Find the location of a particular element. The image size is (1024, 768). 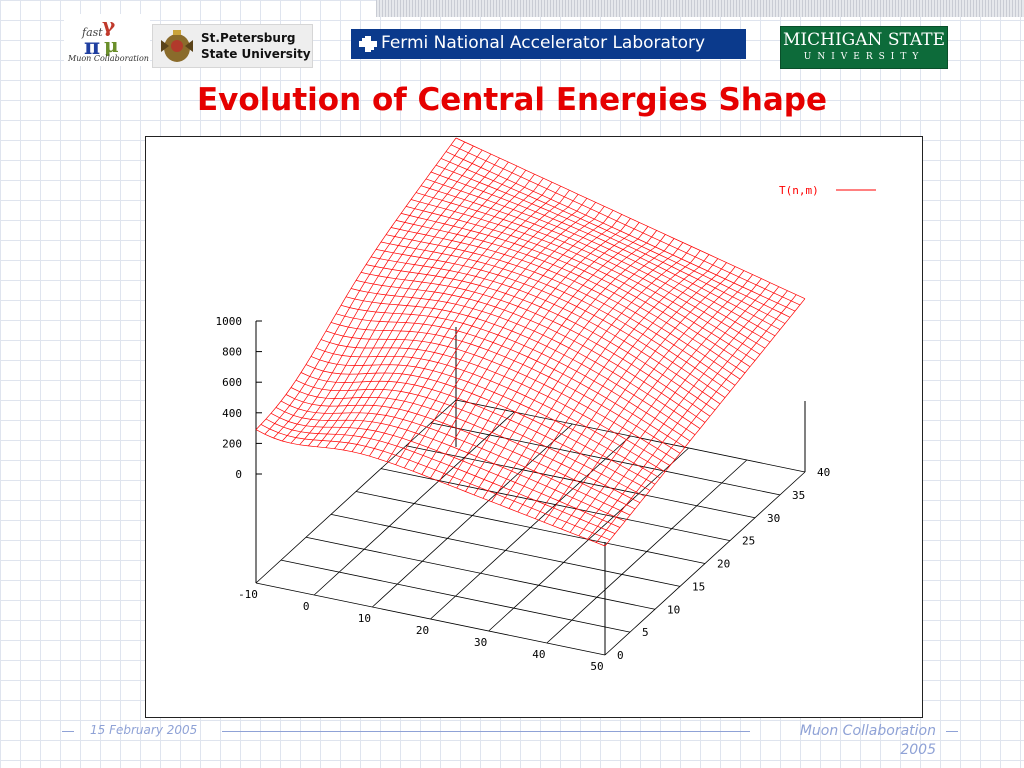

n-tick-label: 30 is located at coordinates (480, 642).